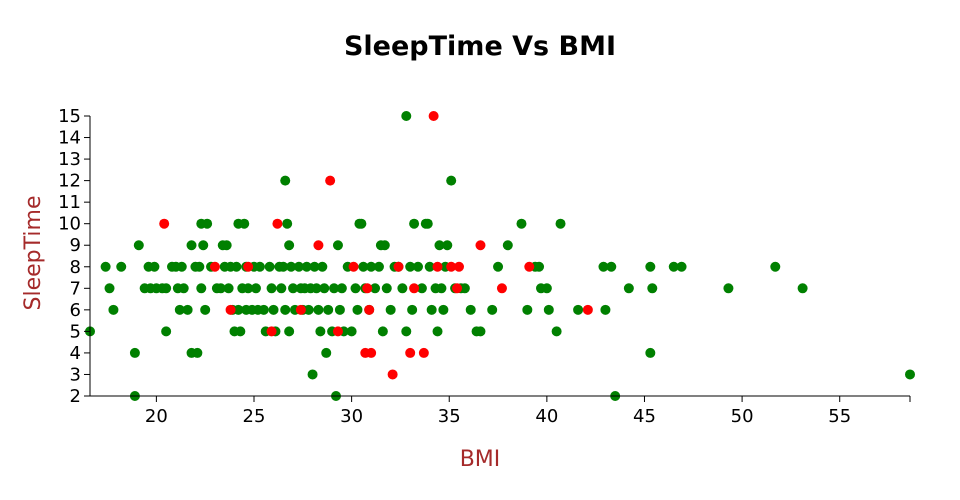 The image size is (960, 500). What do you see at coordinates (75, 374) in the screenshot?
I see `y-tick-label: 3` at bounding box center [75, 374].